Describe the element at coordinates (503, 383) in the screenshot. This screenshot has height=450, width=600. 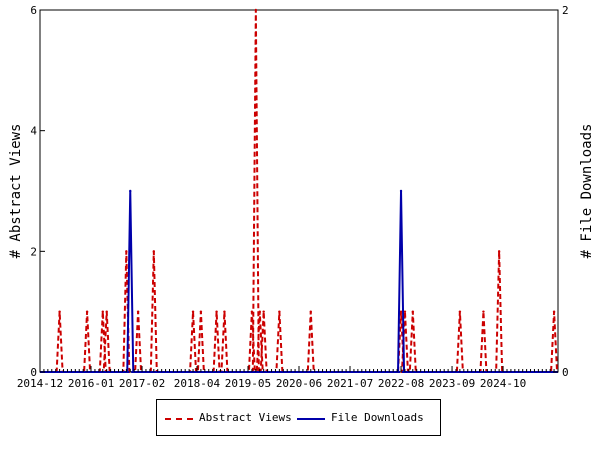
I see `x-tick-label: 2024-10` at that location.